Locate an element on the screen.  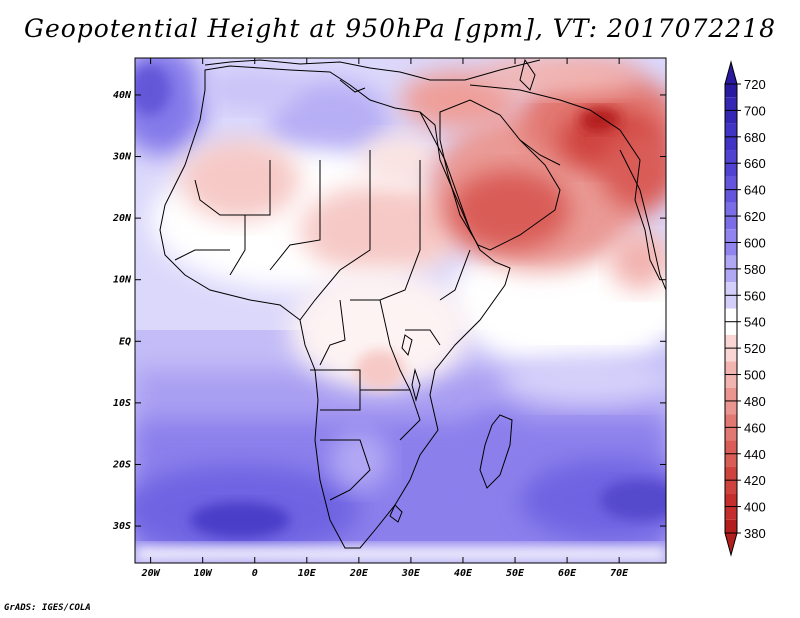
colorbar-label: 400 is located at coordinates (755, 507).